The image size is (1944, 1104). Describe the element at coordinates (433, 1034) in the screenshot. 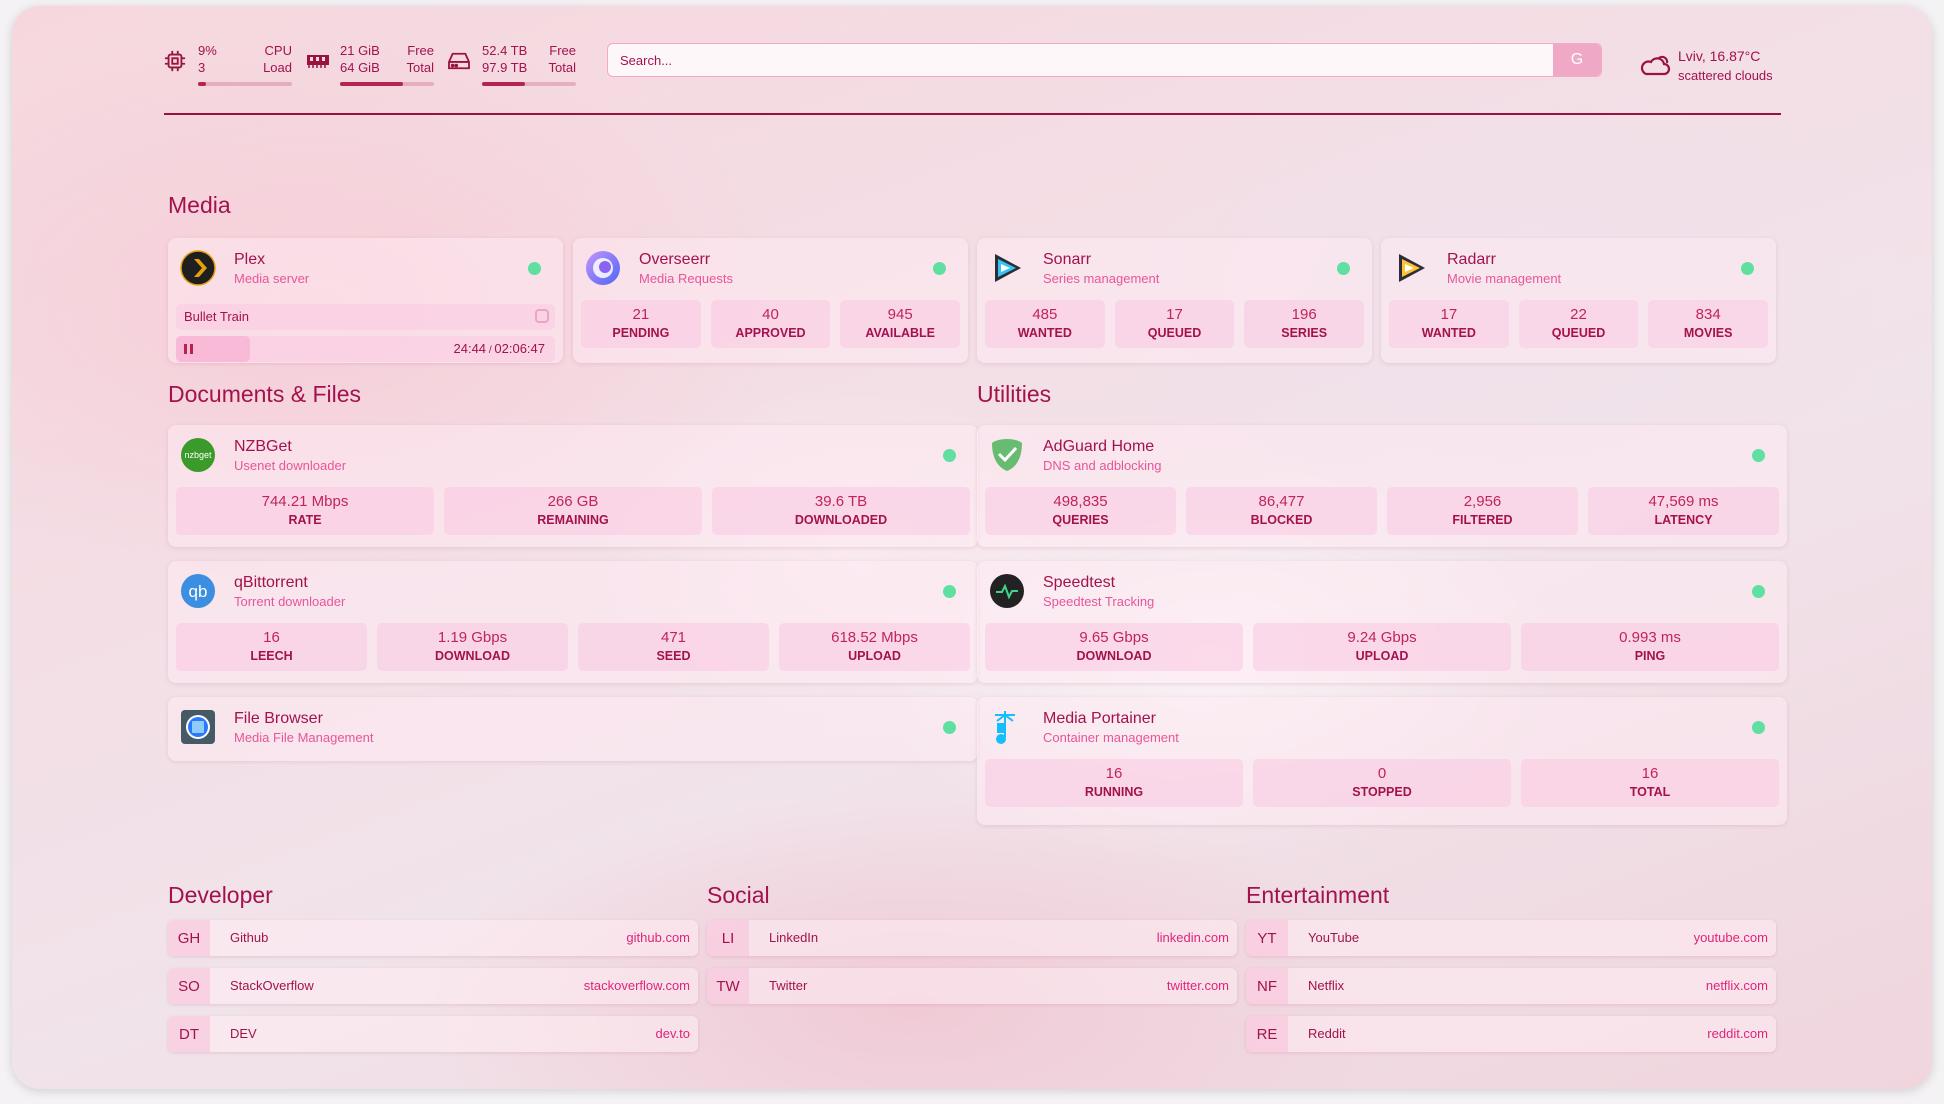

I see `bookmark-dev: DT DEV dev.to` at that location.